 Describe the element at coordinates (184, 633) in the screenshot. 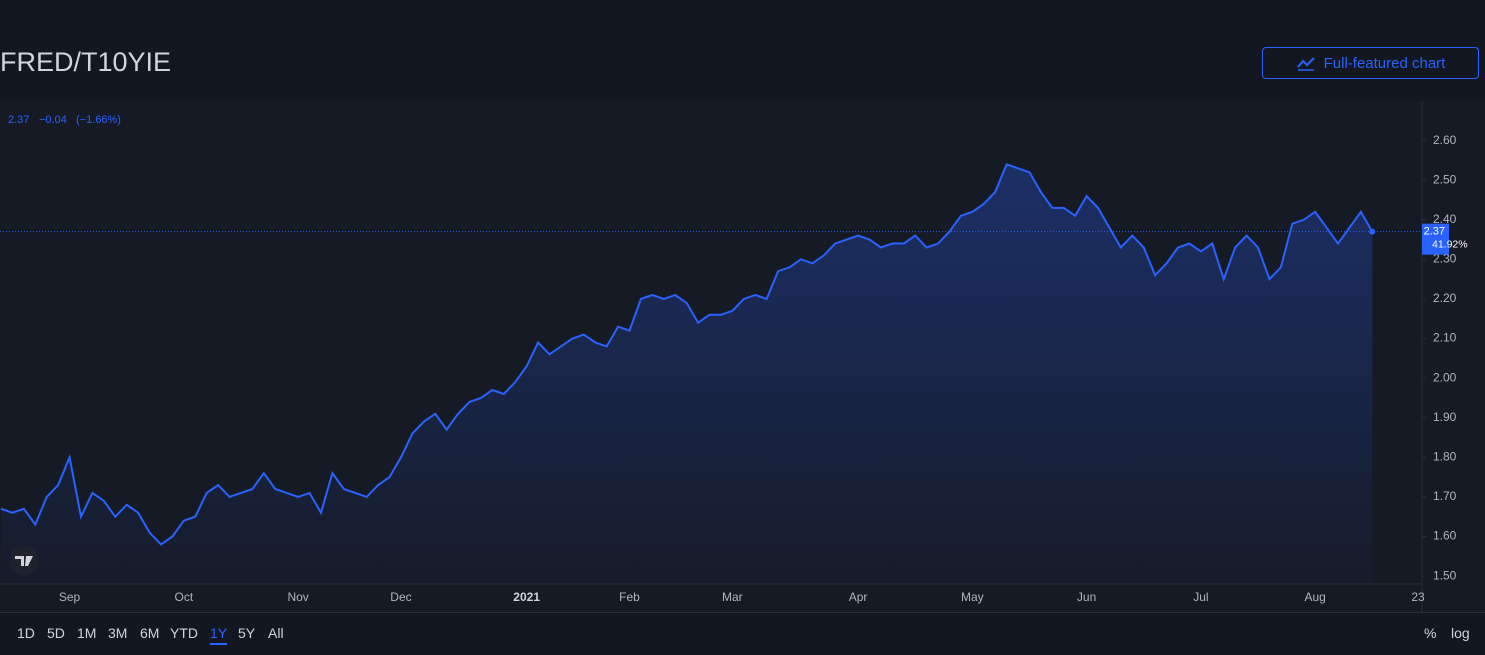

I see `range-button: YTD` at that location.